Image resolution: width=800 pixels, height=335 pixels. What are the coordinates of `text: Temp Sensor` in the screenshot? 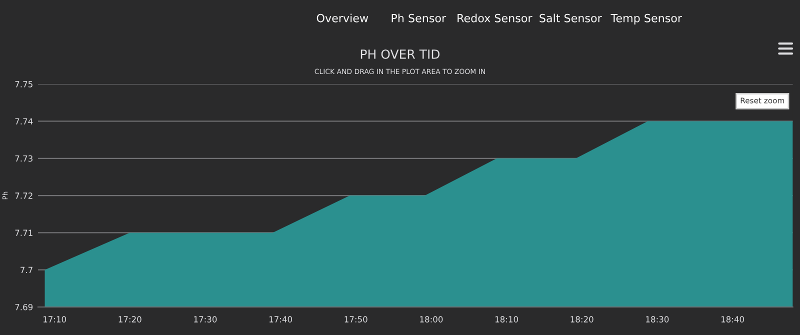 It's located at (646, 19).